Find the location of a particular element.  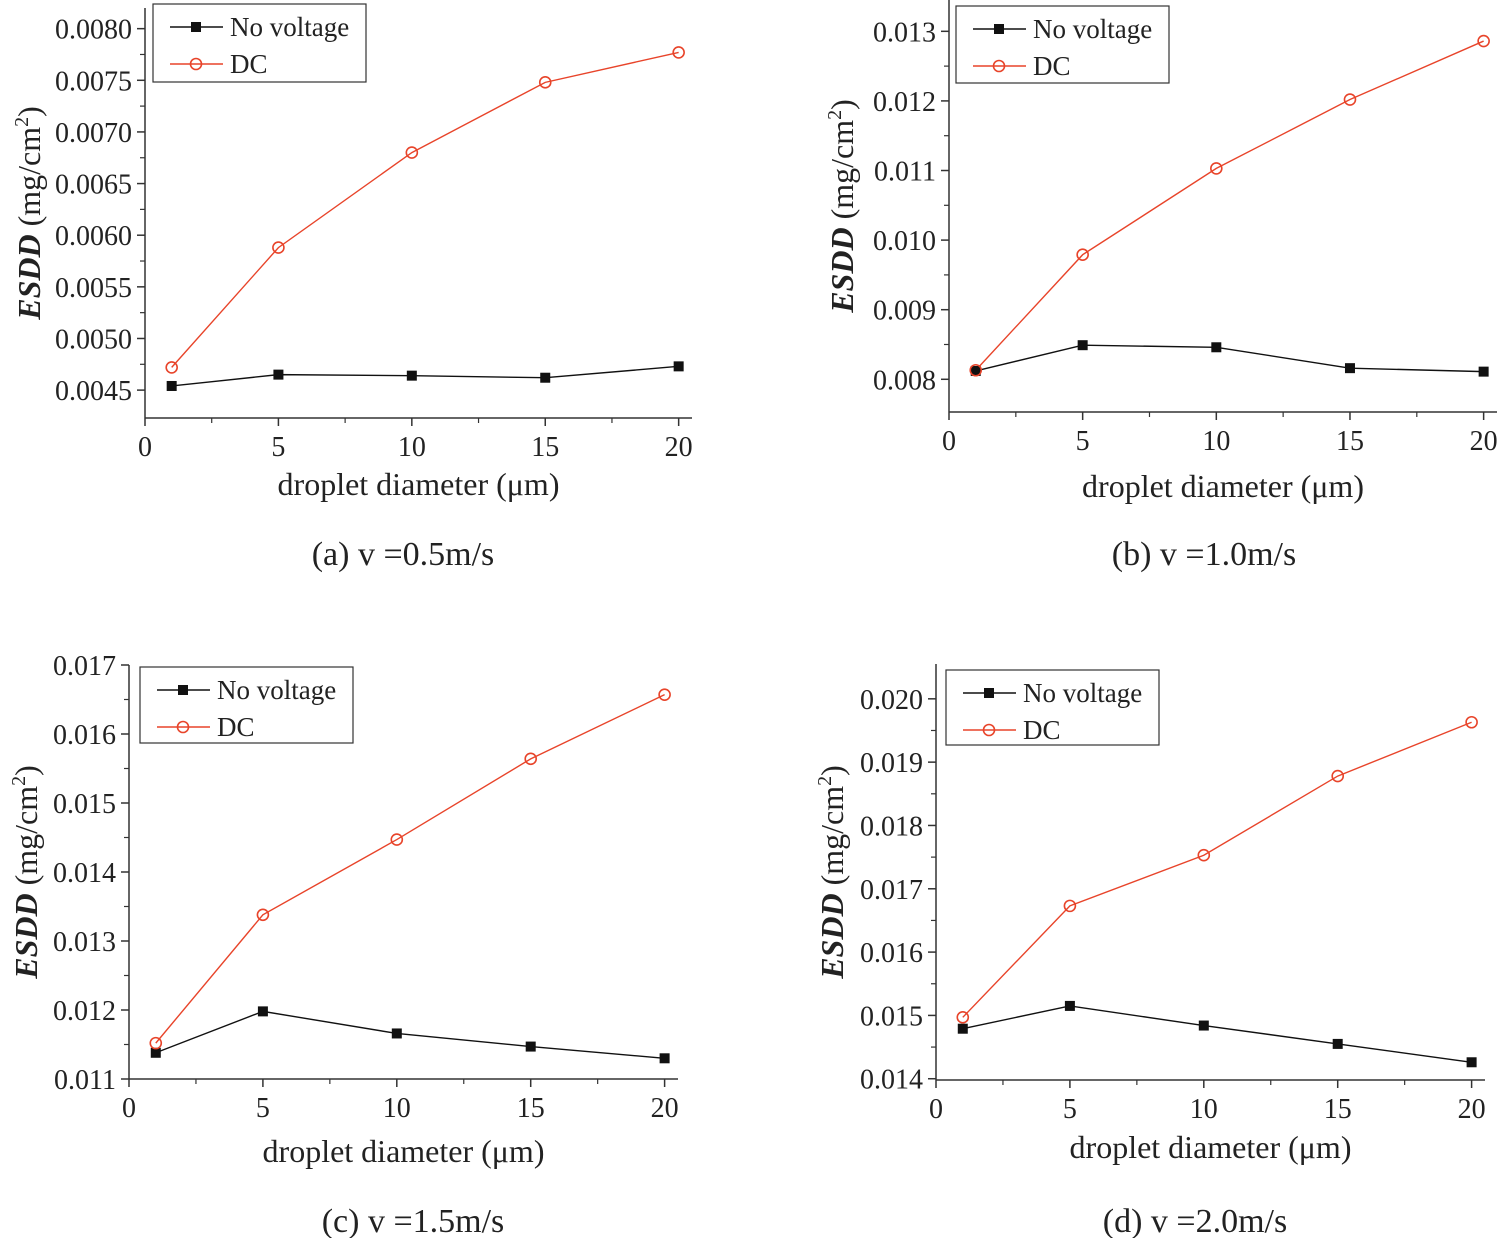

chart2-x-axis-title: droplet diameter (μm) is located at coordinates (1223, 486).